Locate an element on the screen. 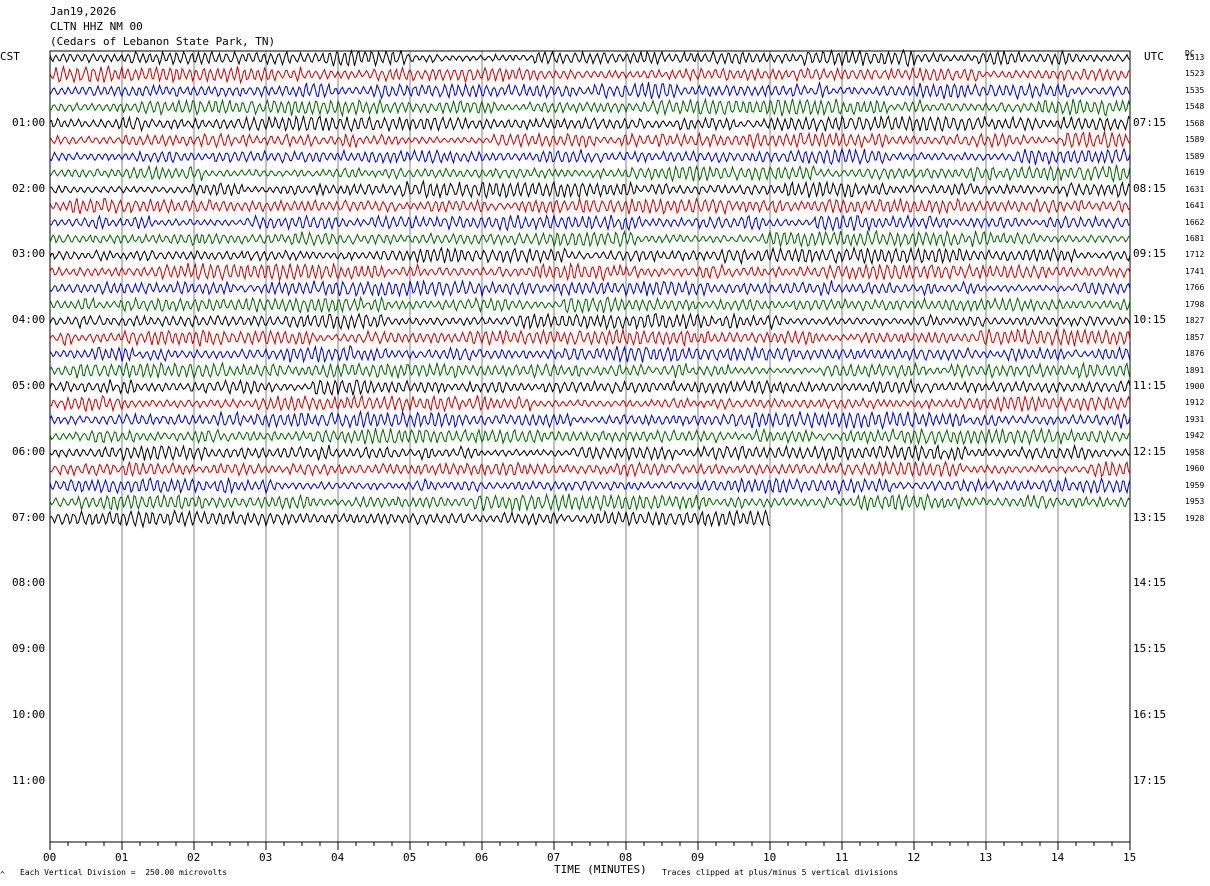 This screenshot has width=1210, height=886. x-tick-label: 01 is located at coordinates (122, 857).